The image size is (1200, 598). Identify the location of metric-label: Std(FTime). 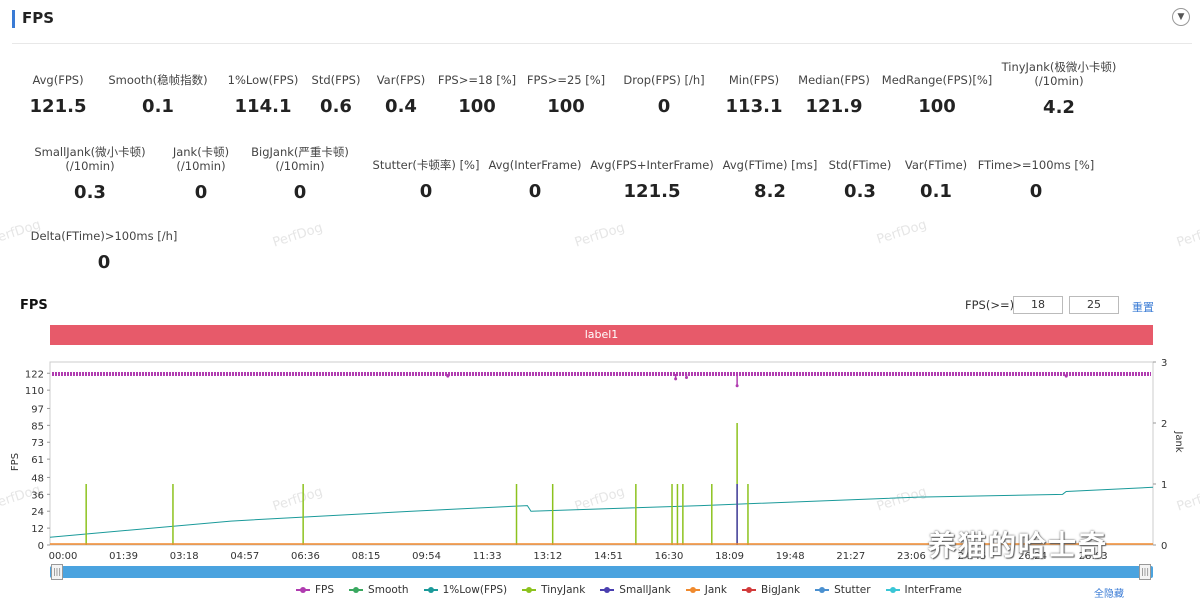
(860, 165).